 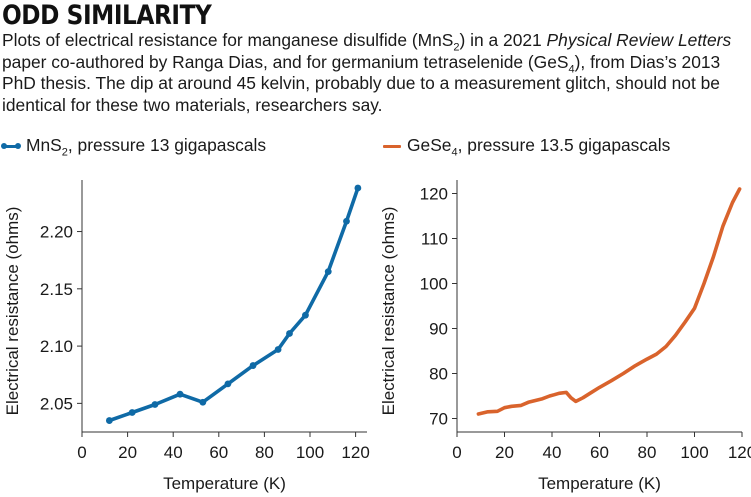 I want to click on y-tick-label: 80, so click(x=438, y=374).